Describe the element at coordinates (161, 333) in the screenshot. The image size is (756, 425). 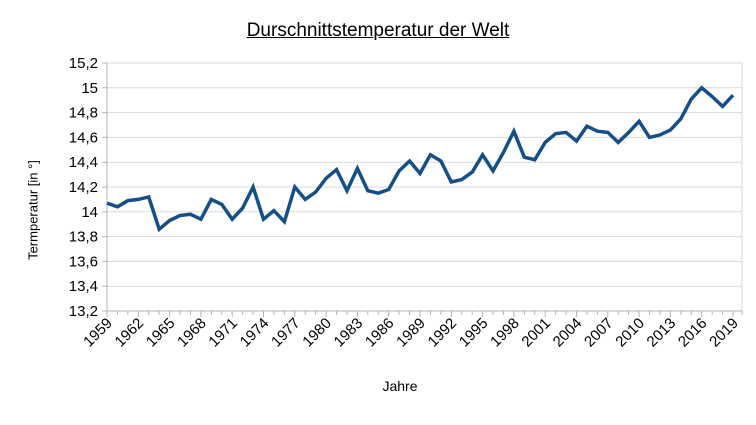
I see `x-tick-label: 1965` at that location.